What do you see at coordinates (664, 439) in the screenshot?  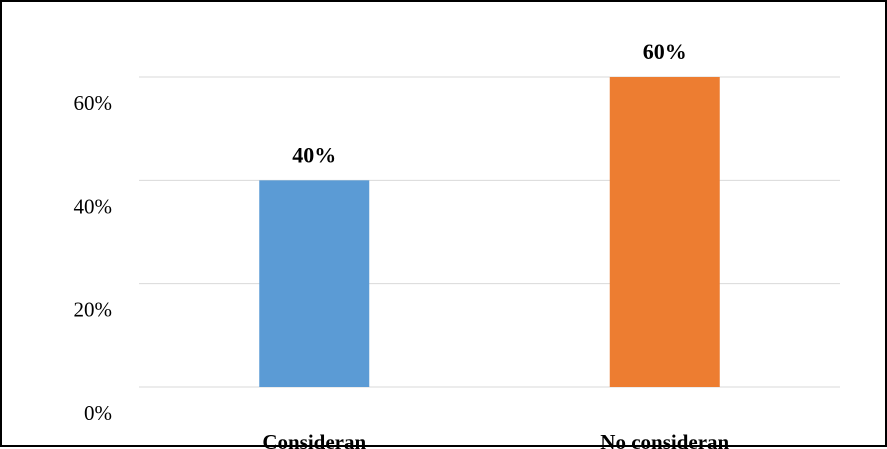 I see `category-label: No consideran` at bounding box center [664, 439].